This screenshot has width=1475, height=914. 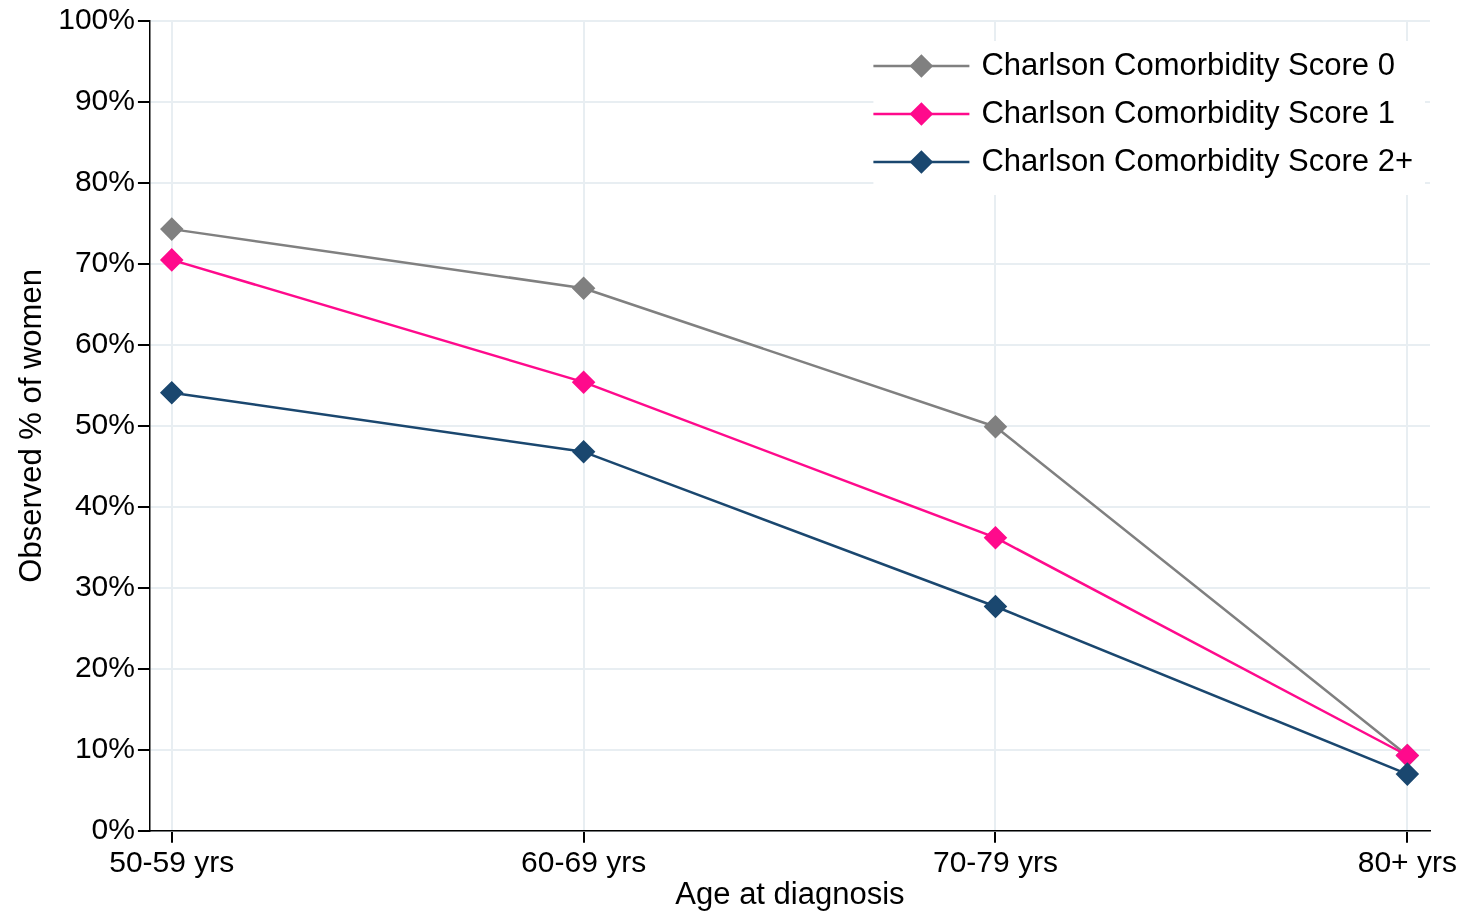 What do you see at coordinates (104, 424) in the screenshot?
I see `y-tick-label: 50%` at bounding box center [104, 424].